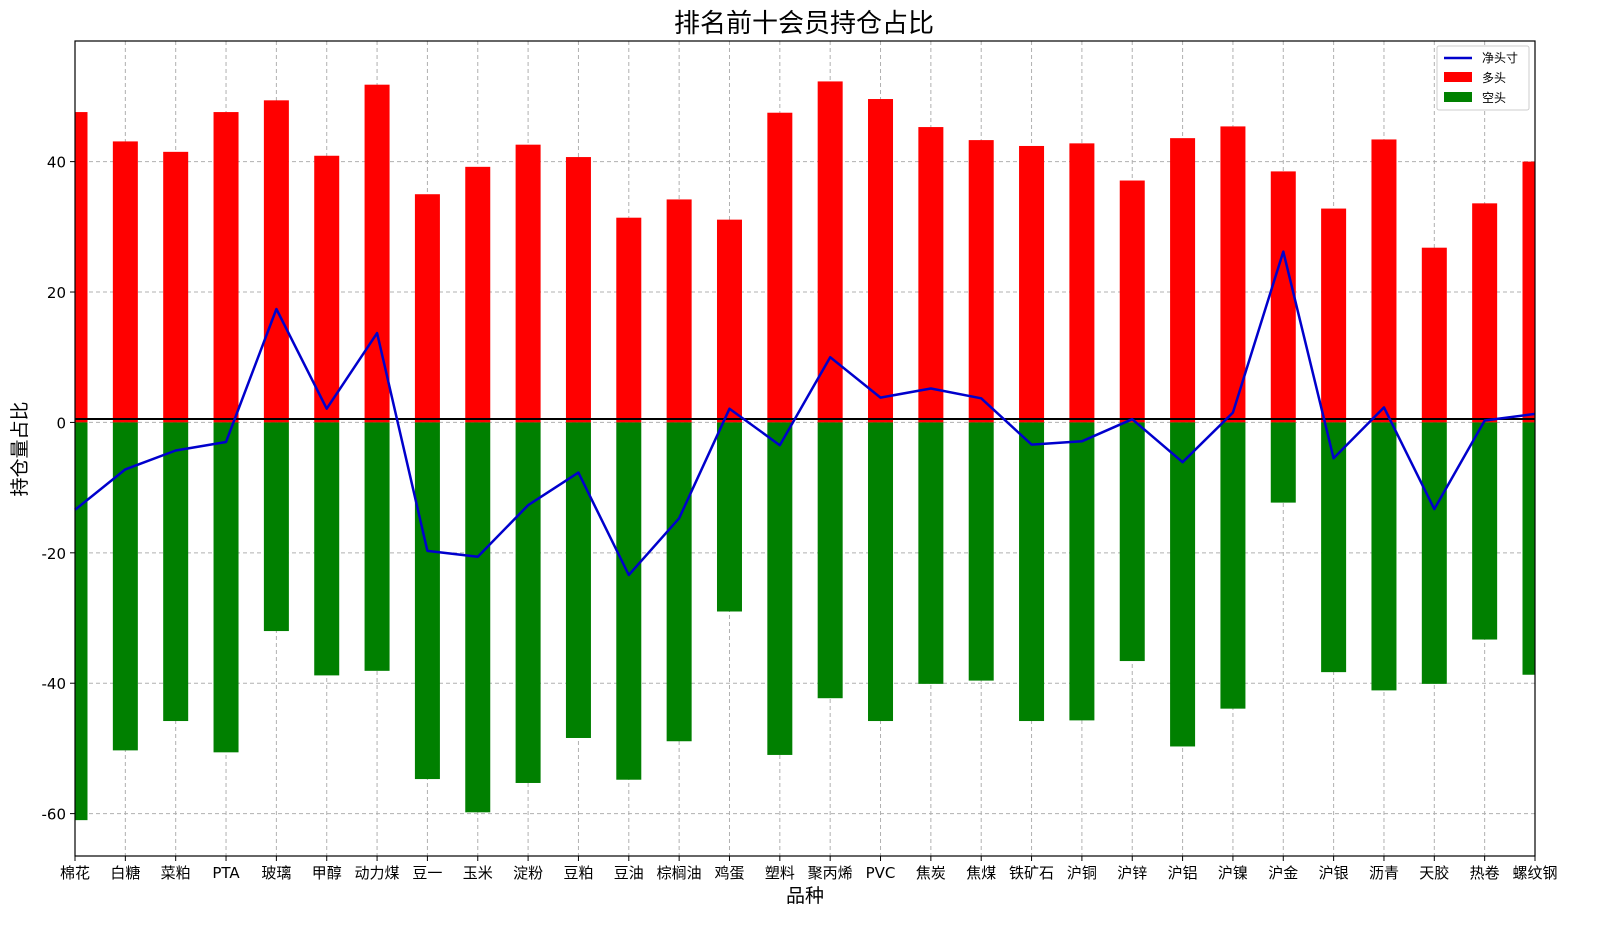 This screenshot has width=1598, height=933. Describe the element at coordinates (327, 873) in the screenshot. I see `x-tick-label: 甲醇` at that location.